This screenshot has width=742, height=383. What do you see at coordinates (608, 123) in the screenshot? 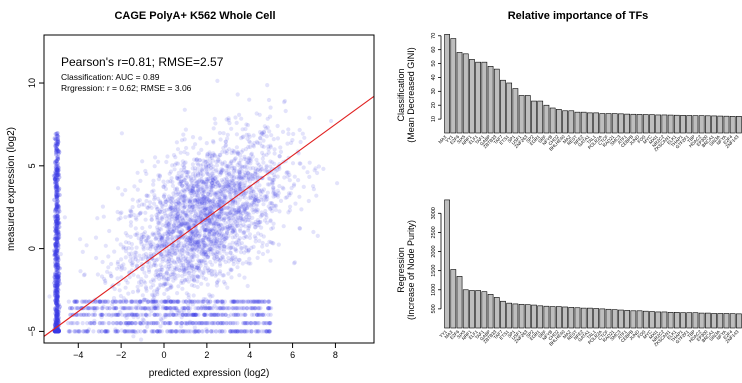
I see `bar` at bounding box center [608, 123].